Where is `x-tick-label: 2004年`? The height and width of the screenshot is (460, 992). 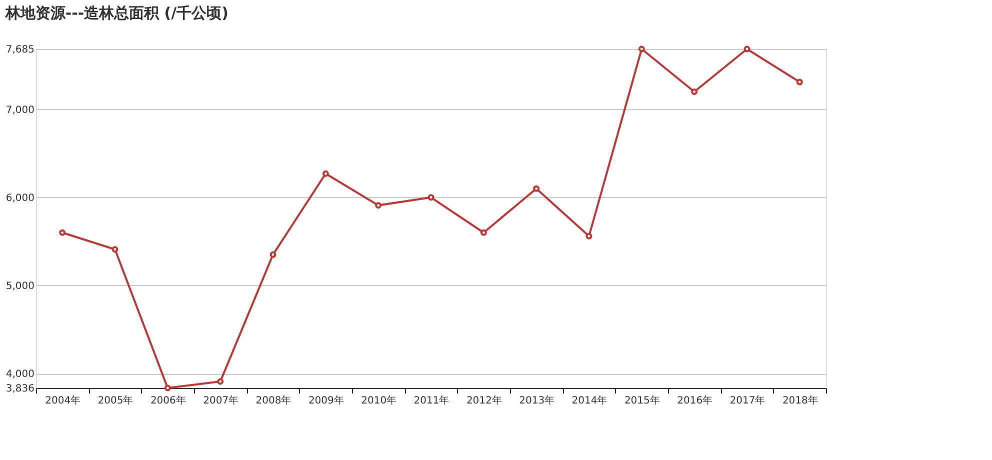 x-tick-label: 2004年 is located at coordinates (63, 400).